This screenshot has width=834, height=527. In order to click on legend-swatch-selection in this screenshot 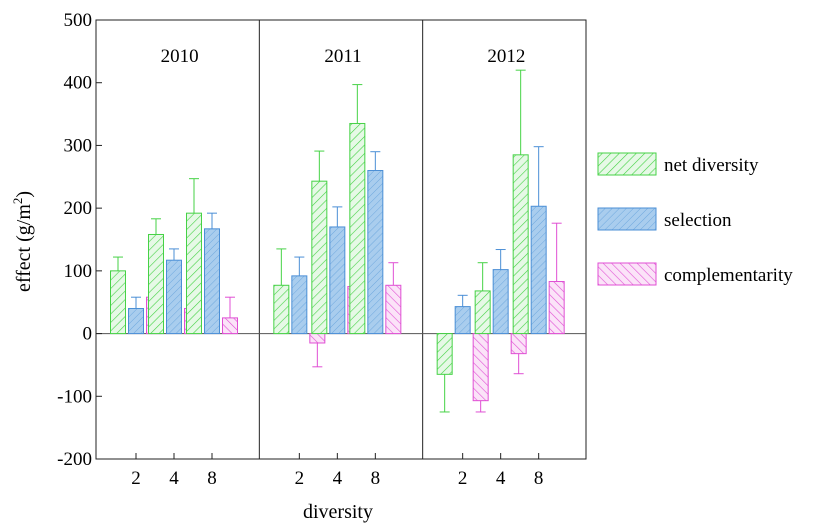, I will do `click(627, 219)`.